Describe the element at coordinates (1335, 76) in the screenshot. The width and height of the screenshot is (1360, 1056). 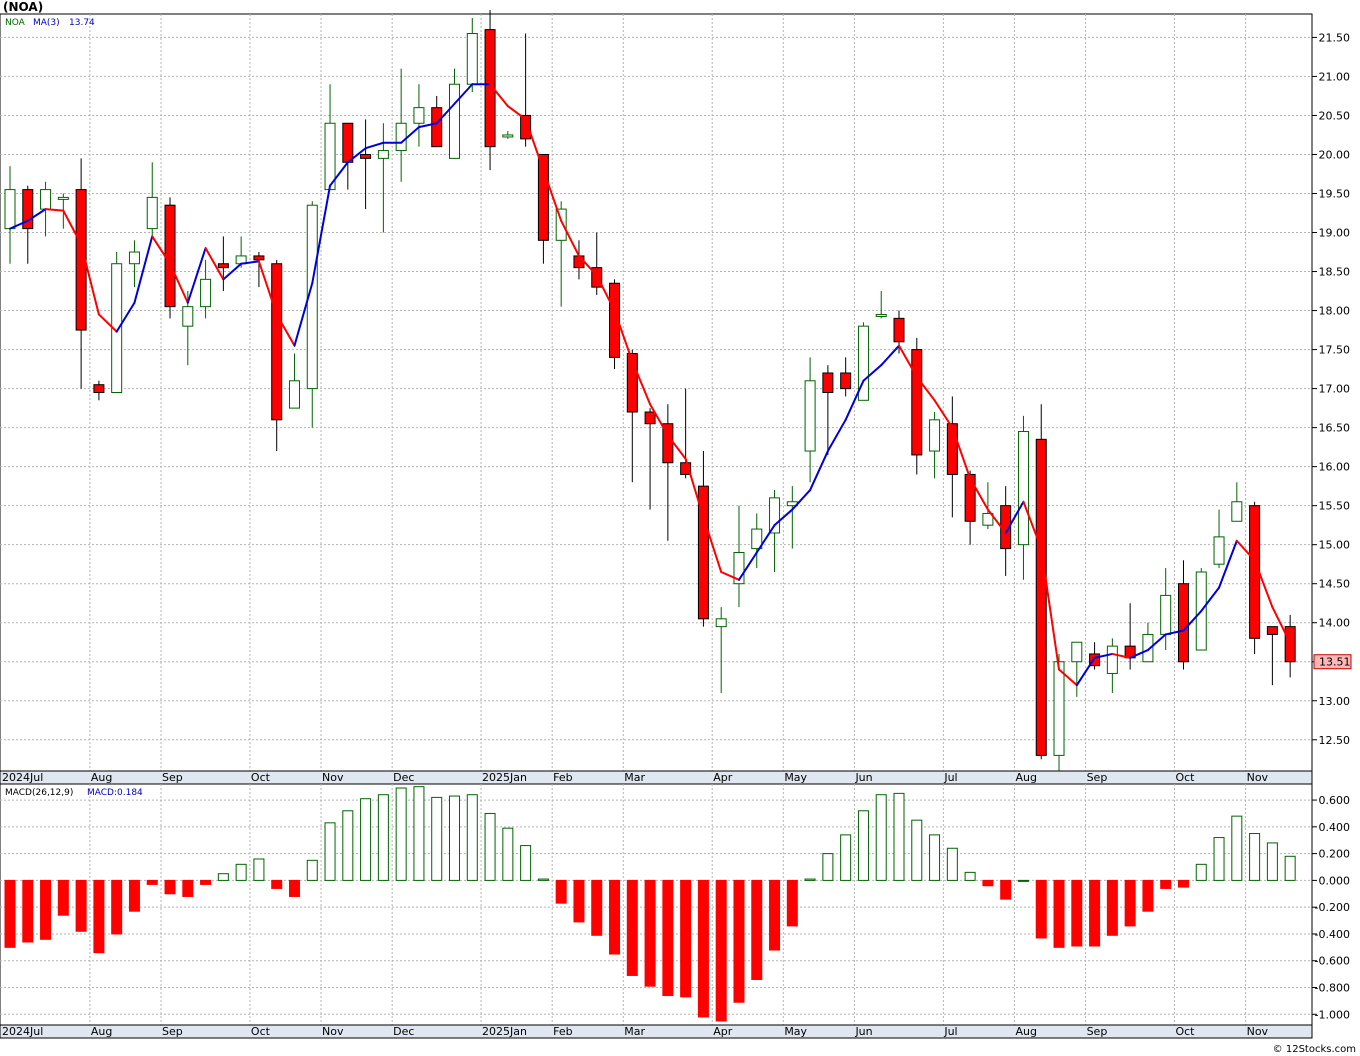
I see `price-tick-label: 21.00` at that location.